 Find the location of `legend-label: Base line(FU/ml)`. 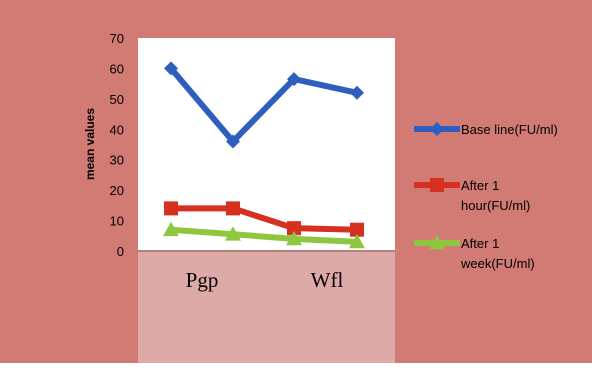

legend-label: Base line(FU/ml) is located at coordinates (509, 129).